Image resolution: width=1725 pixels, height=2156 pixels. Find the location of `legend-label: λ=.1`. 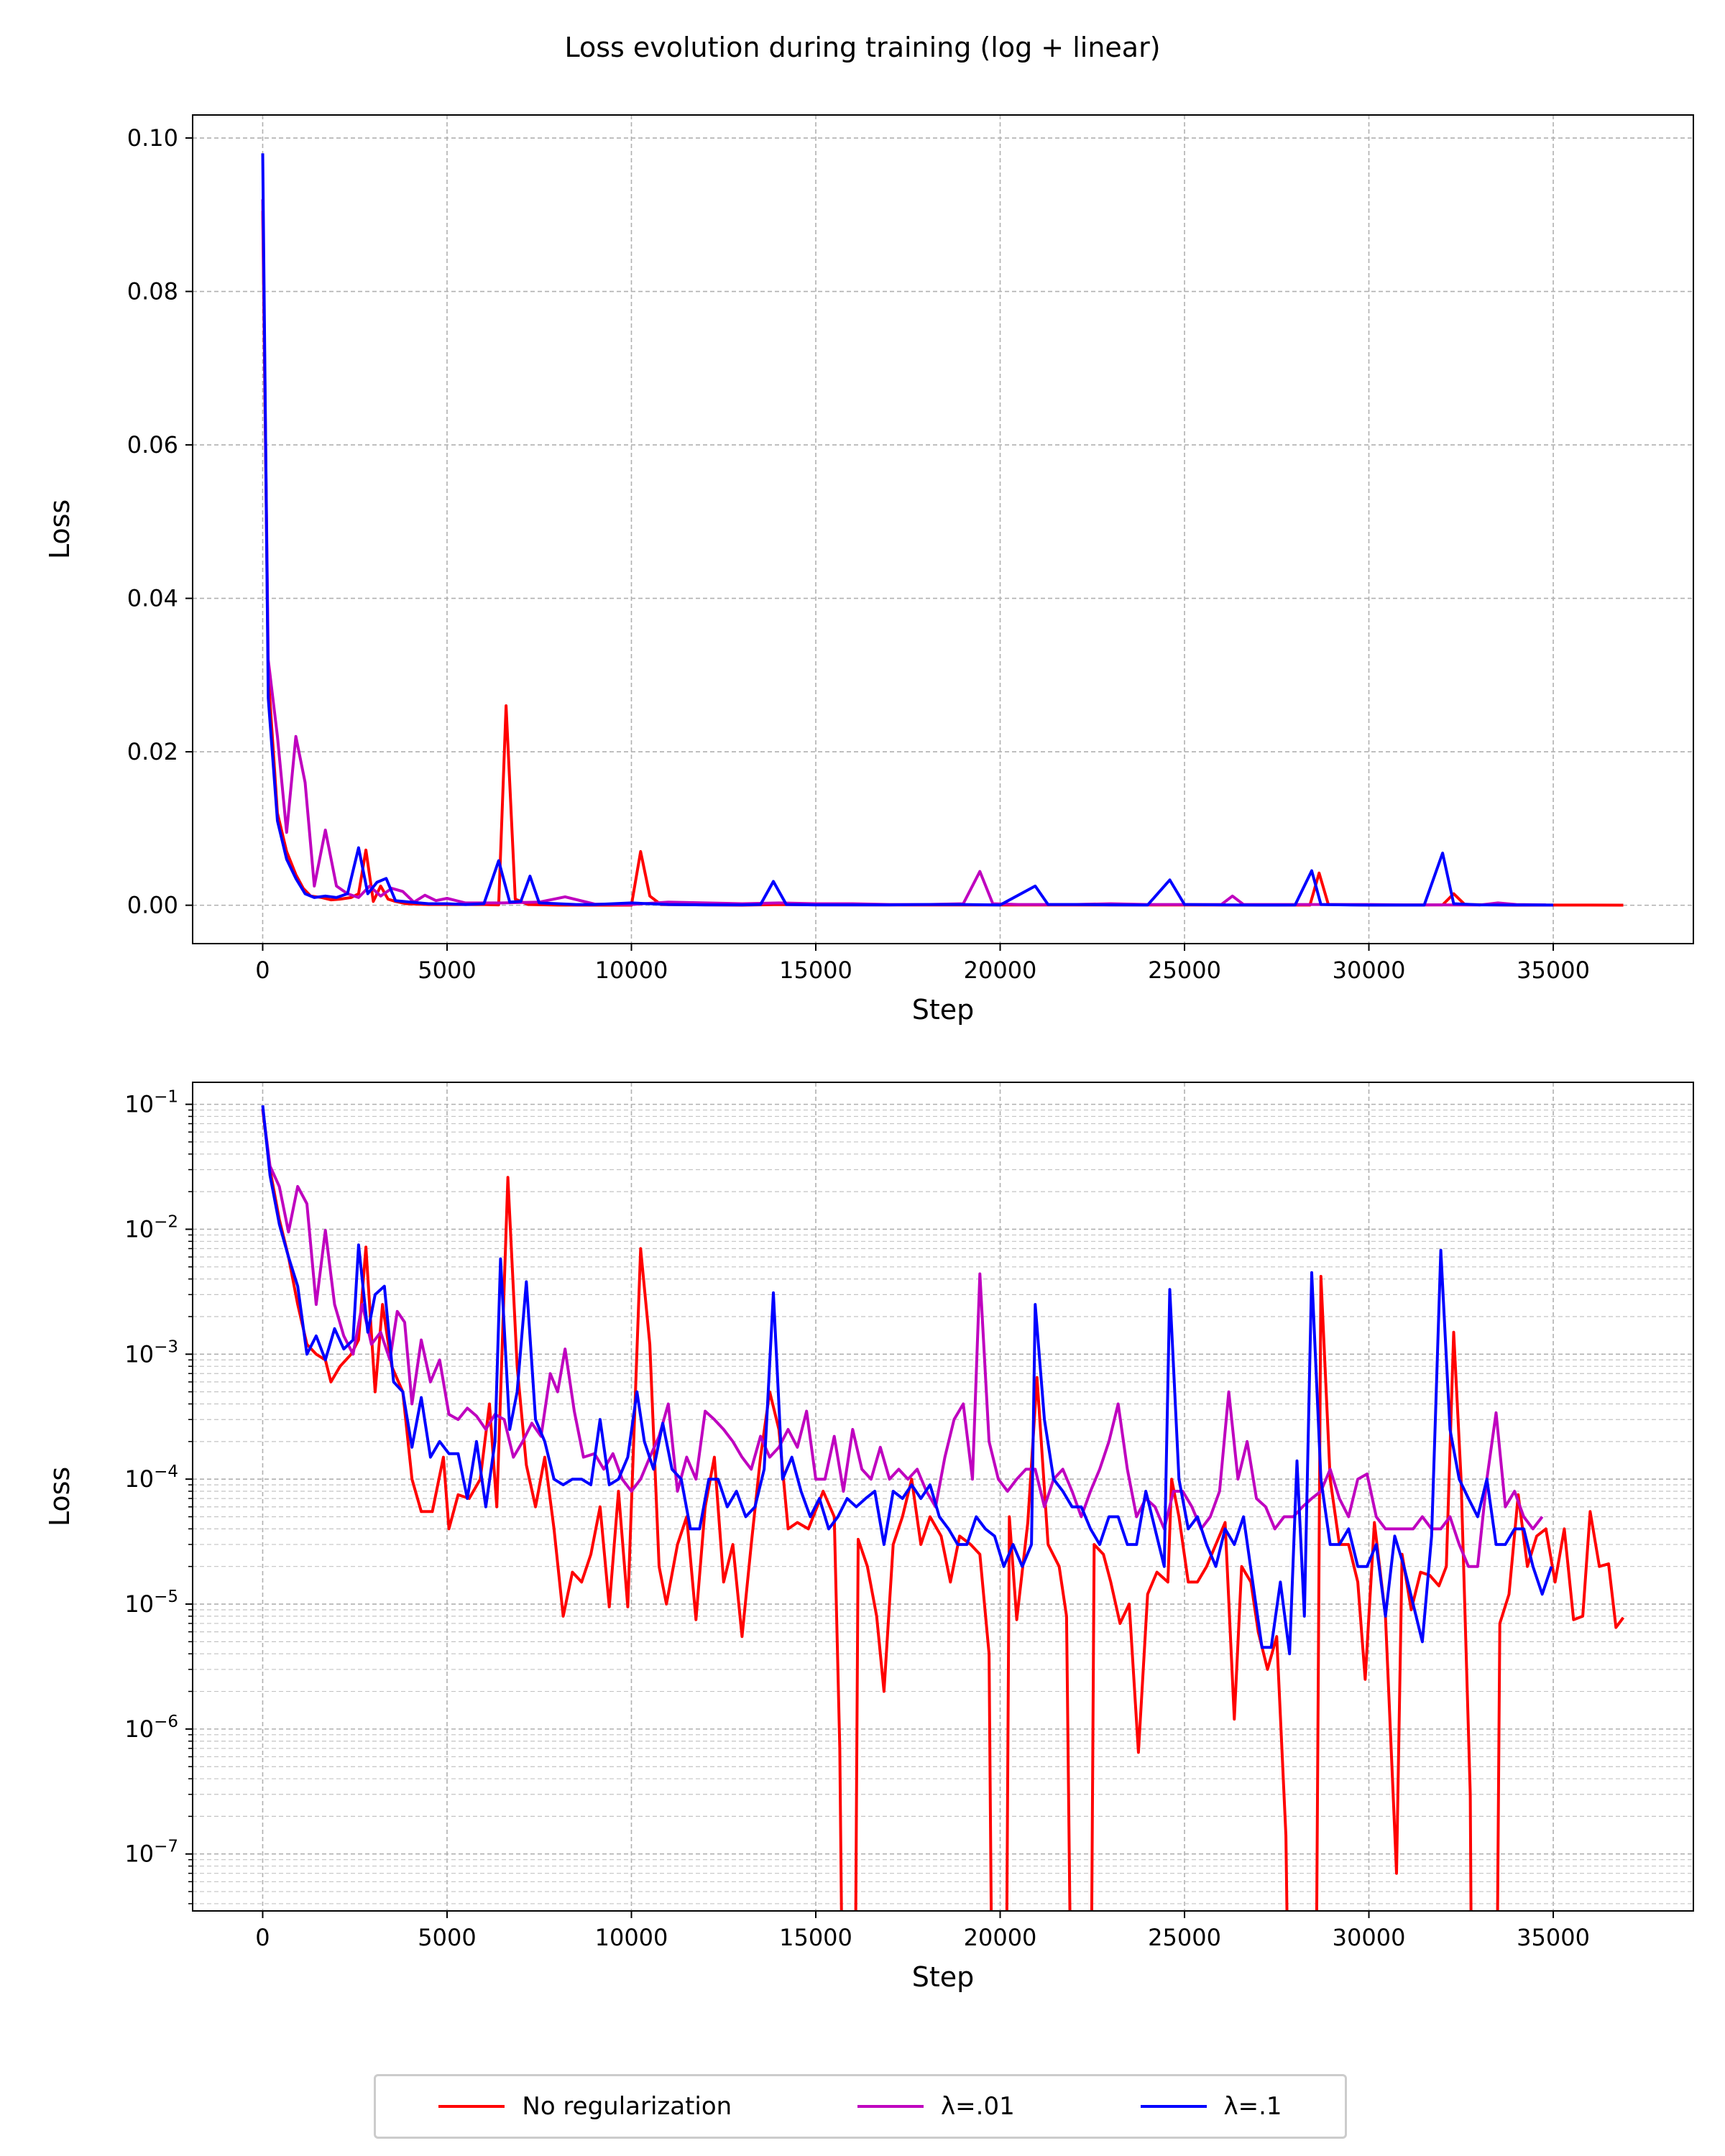

legend-label: λ=.1 is located at coordinates (1252, 2106).